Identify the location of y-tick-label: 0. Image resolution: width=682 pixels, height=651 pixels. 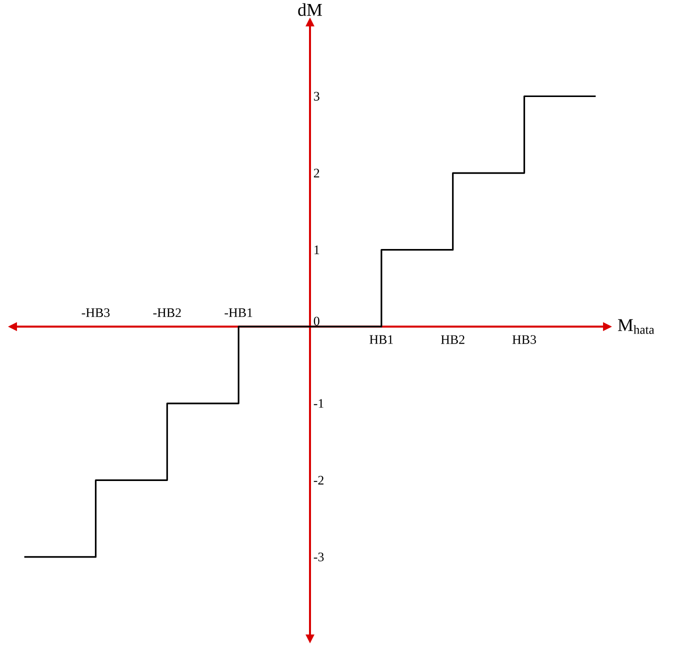
(317, 321).